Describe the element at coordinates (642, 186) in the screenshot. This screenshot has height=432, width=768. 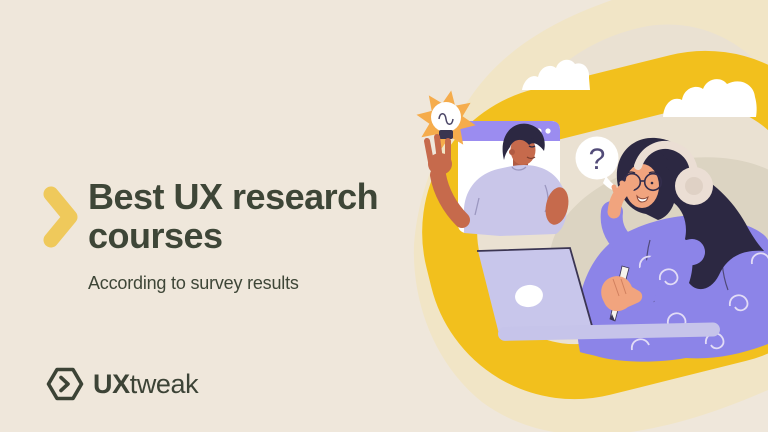
I see `woman-face` at that location.